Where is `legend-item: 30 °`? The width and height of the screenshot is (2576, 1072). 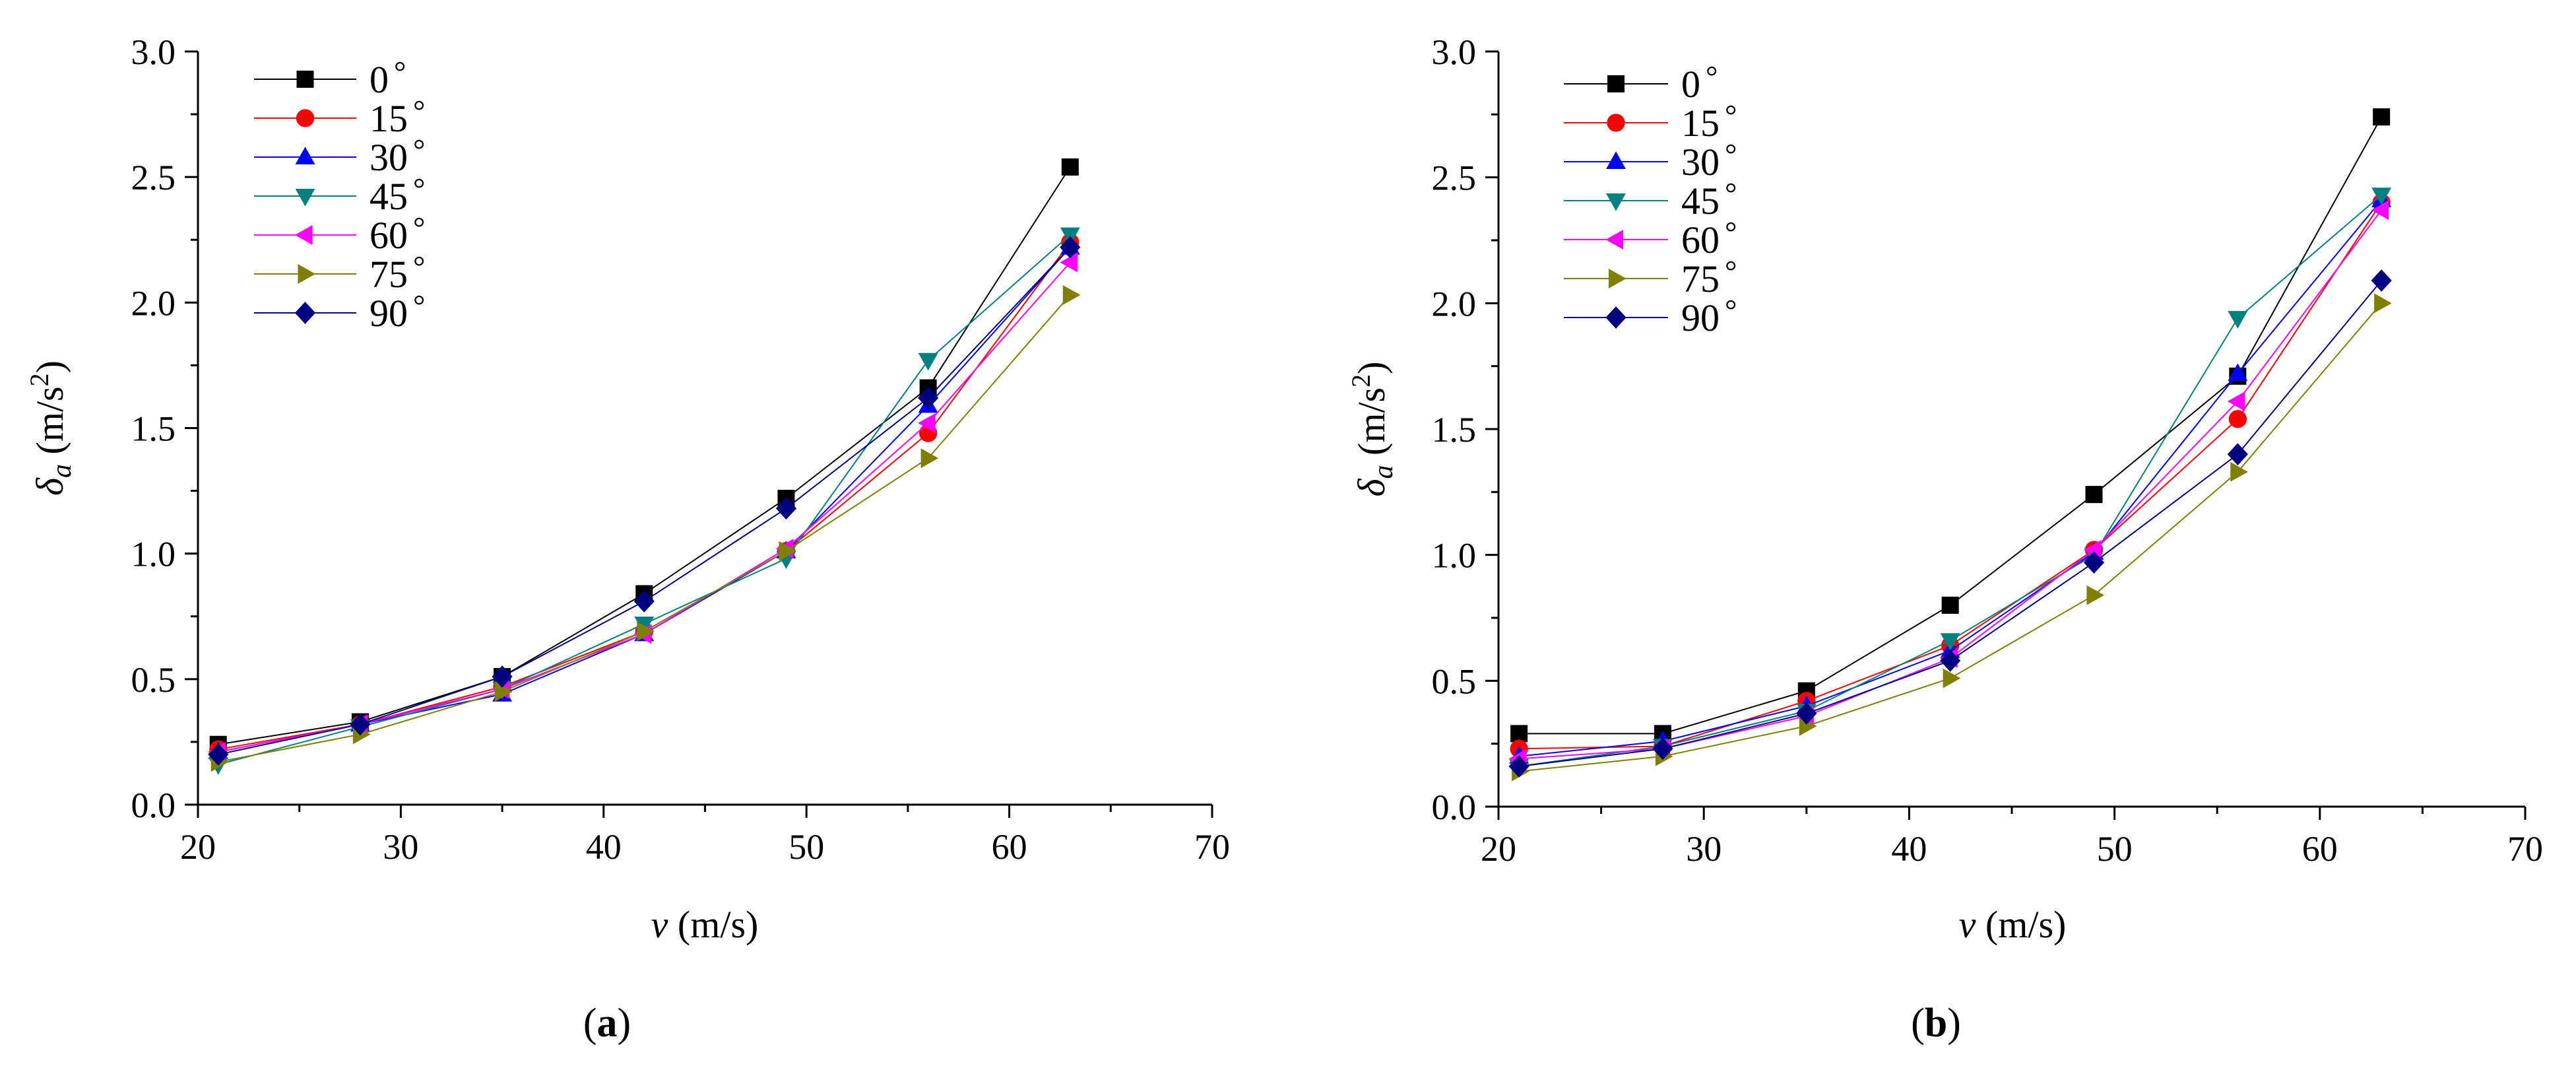 legend-item: 30 ° is located at coordinates (1650, 160).